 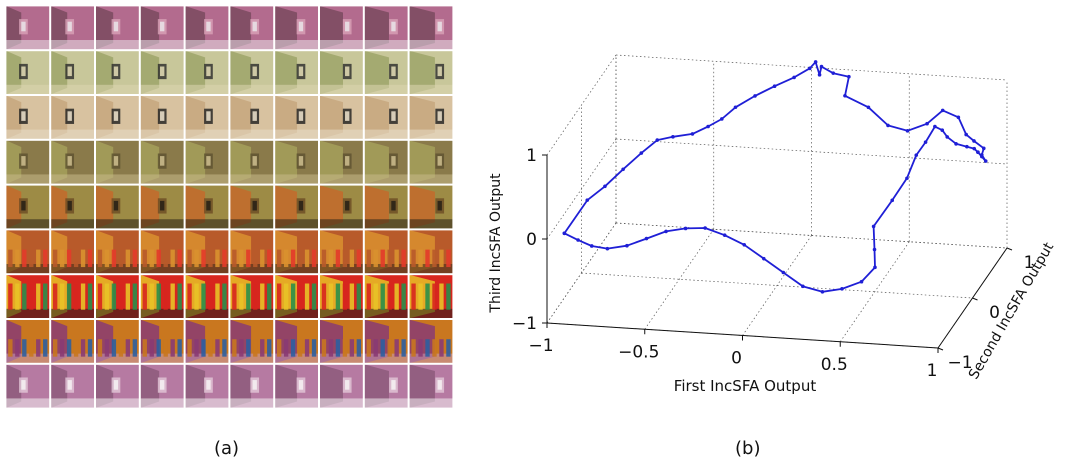 I want to click on z-axis-label: Third IncSFA Output, so click(x=496, y=243).